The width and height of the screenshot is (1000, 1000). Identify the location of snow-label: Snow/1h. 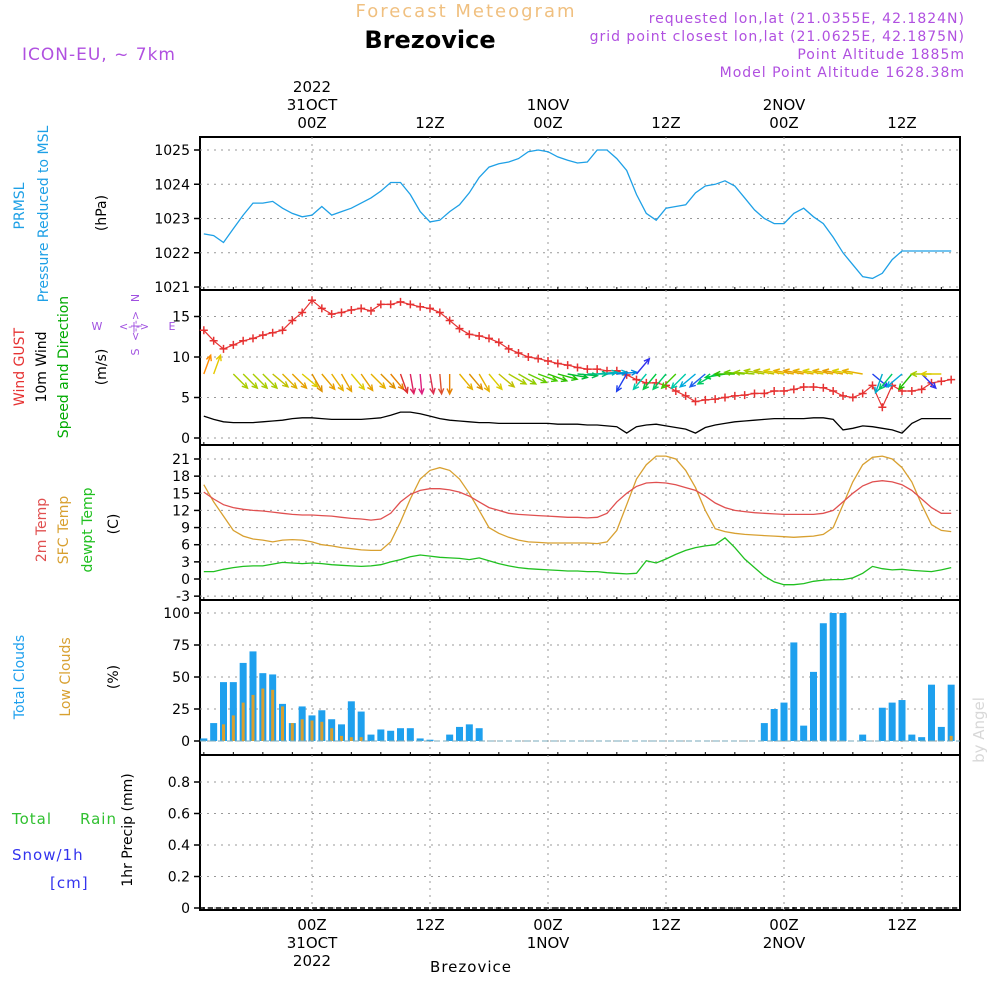
(48, 855).